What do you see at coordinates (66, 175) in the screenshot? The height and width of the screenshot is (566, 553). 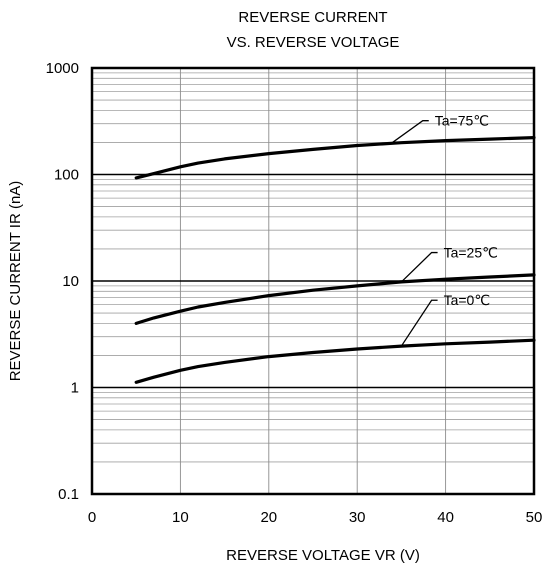 I see `y-tick-label: 100` at bounding box center [66, 175].